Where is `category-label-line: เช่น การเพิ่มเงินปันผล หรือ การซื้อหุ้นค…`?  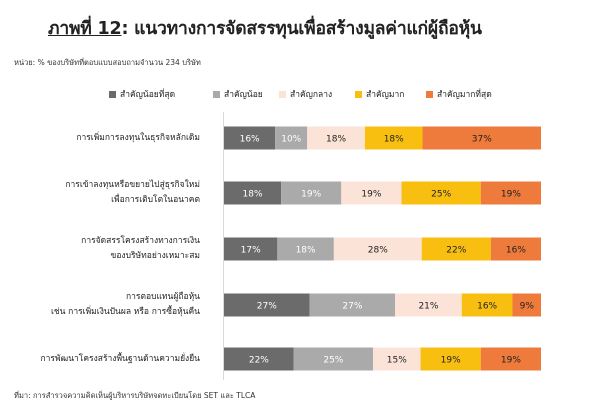 category-label-line: เช่น การเพิ่มเงินปันผล หรือ การซื้อหุ้นค… is located at coordinates (125, 312).